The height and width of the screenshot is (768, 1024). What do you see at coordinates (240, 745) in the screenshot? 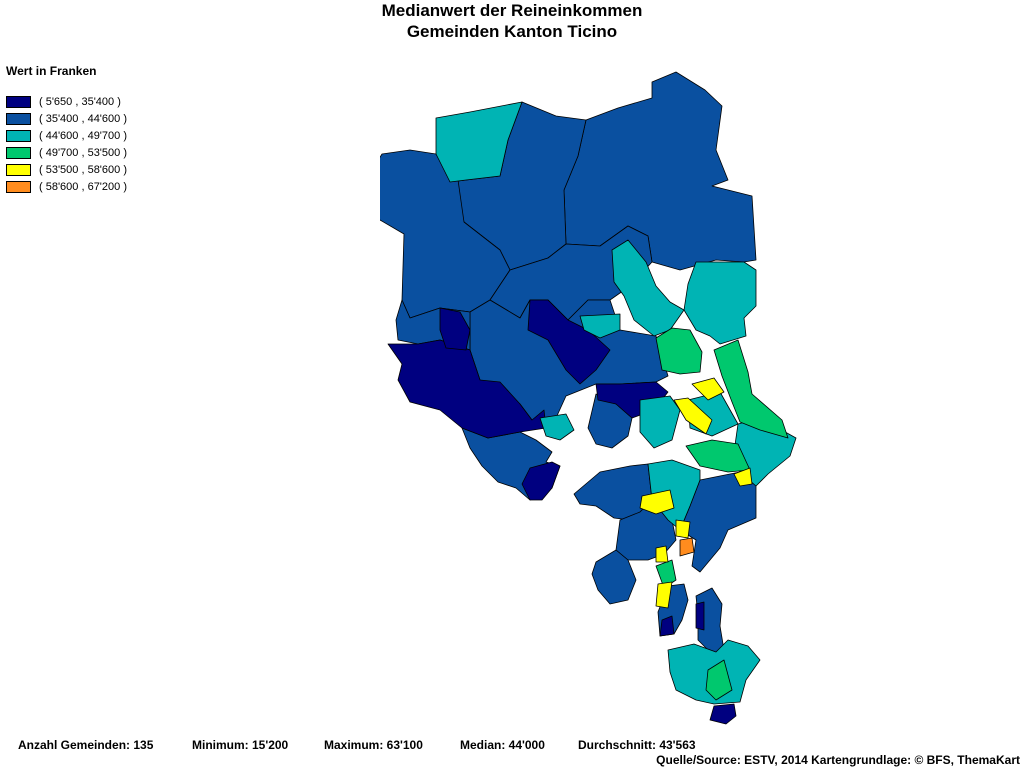
I see `stat-minimum: Minimum: 15'200` at bounding box center [240, 745].